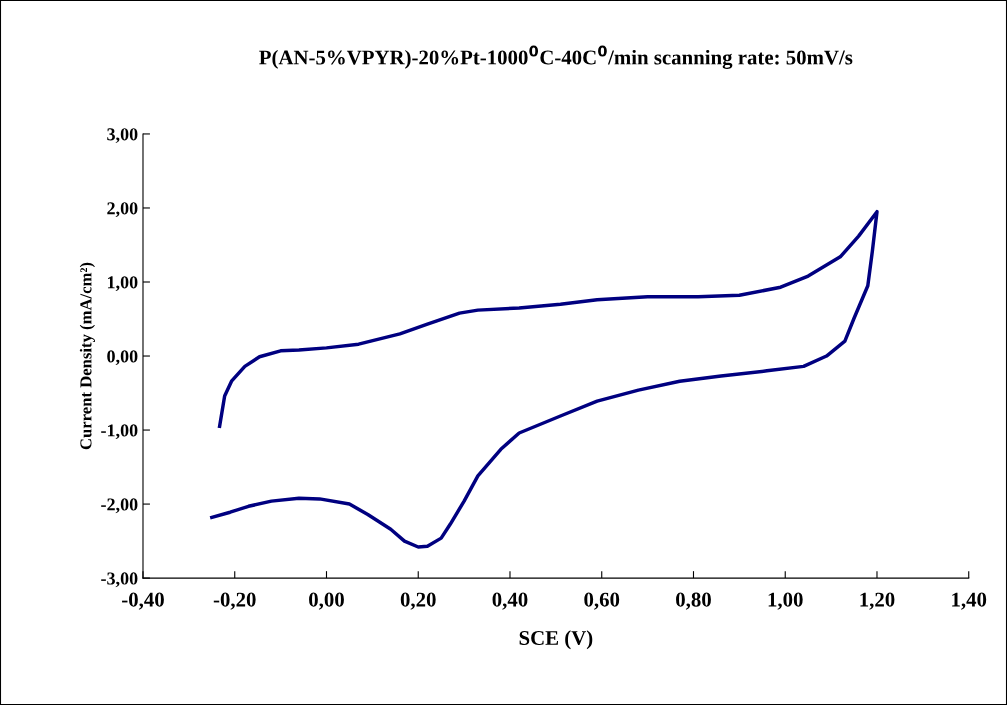  I want to click on x-tick-label: 0,20, so click(418, 601).